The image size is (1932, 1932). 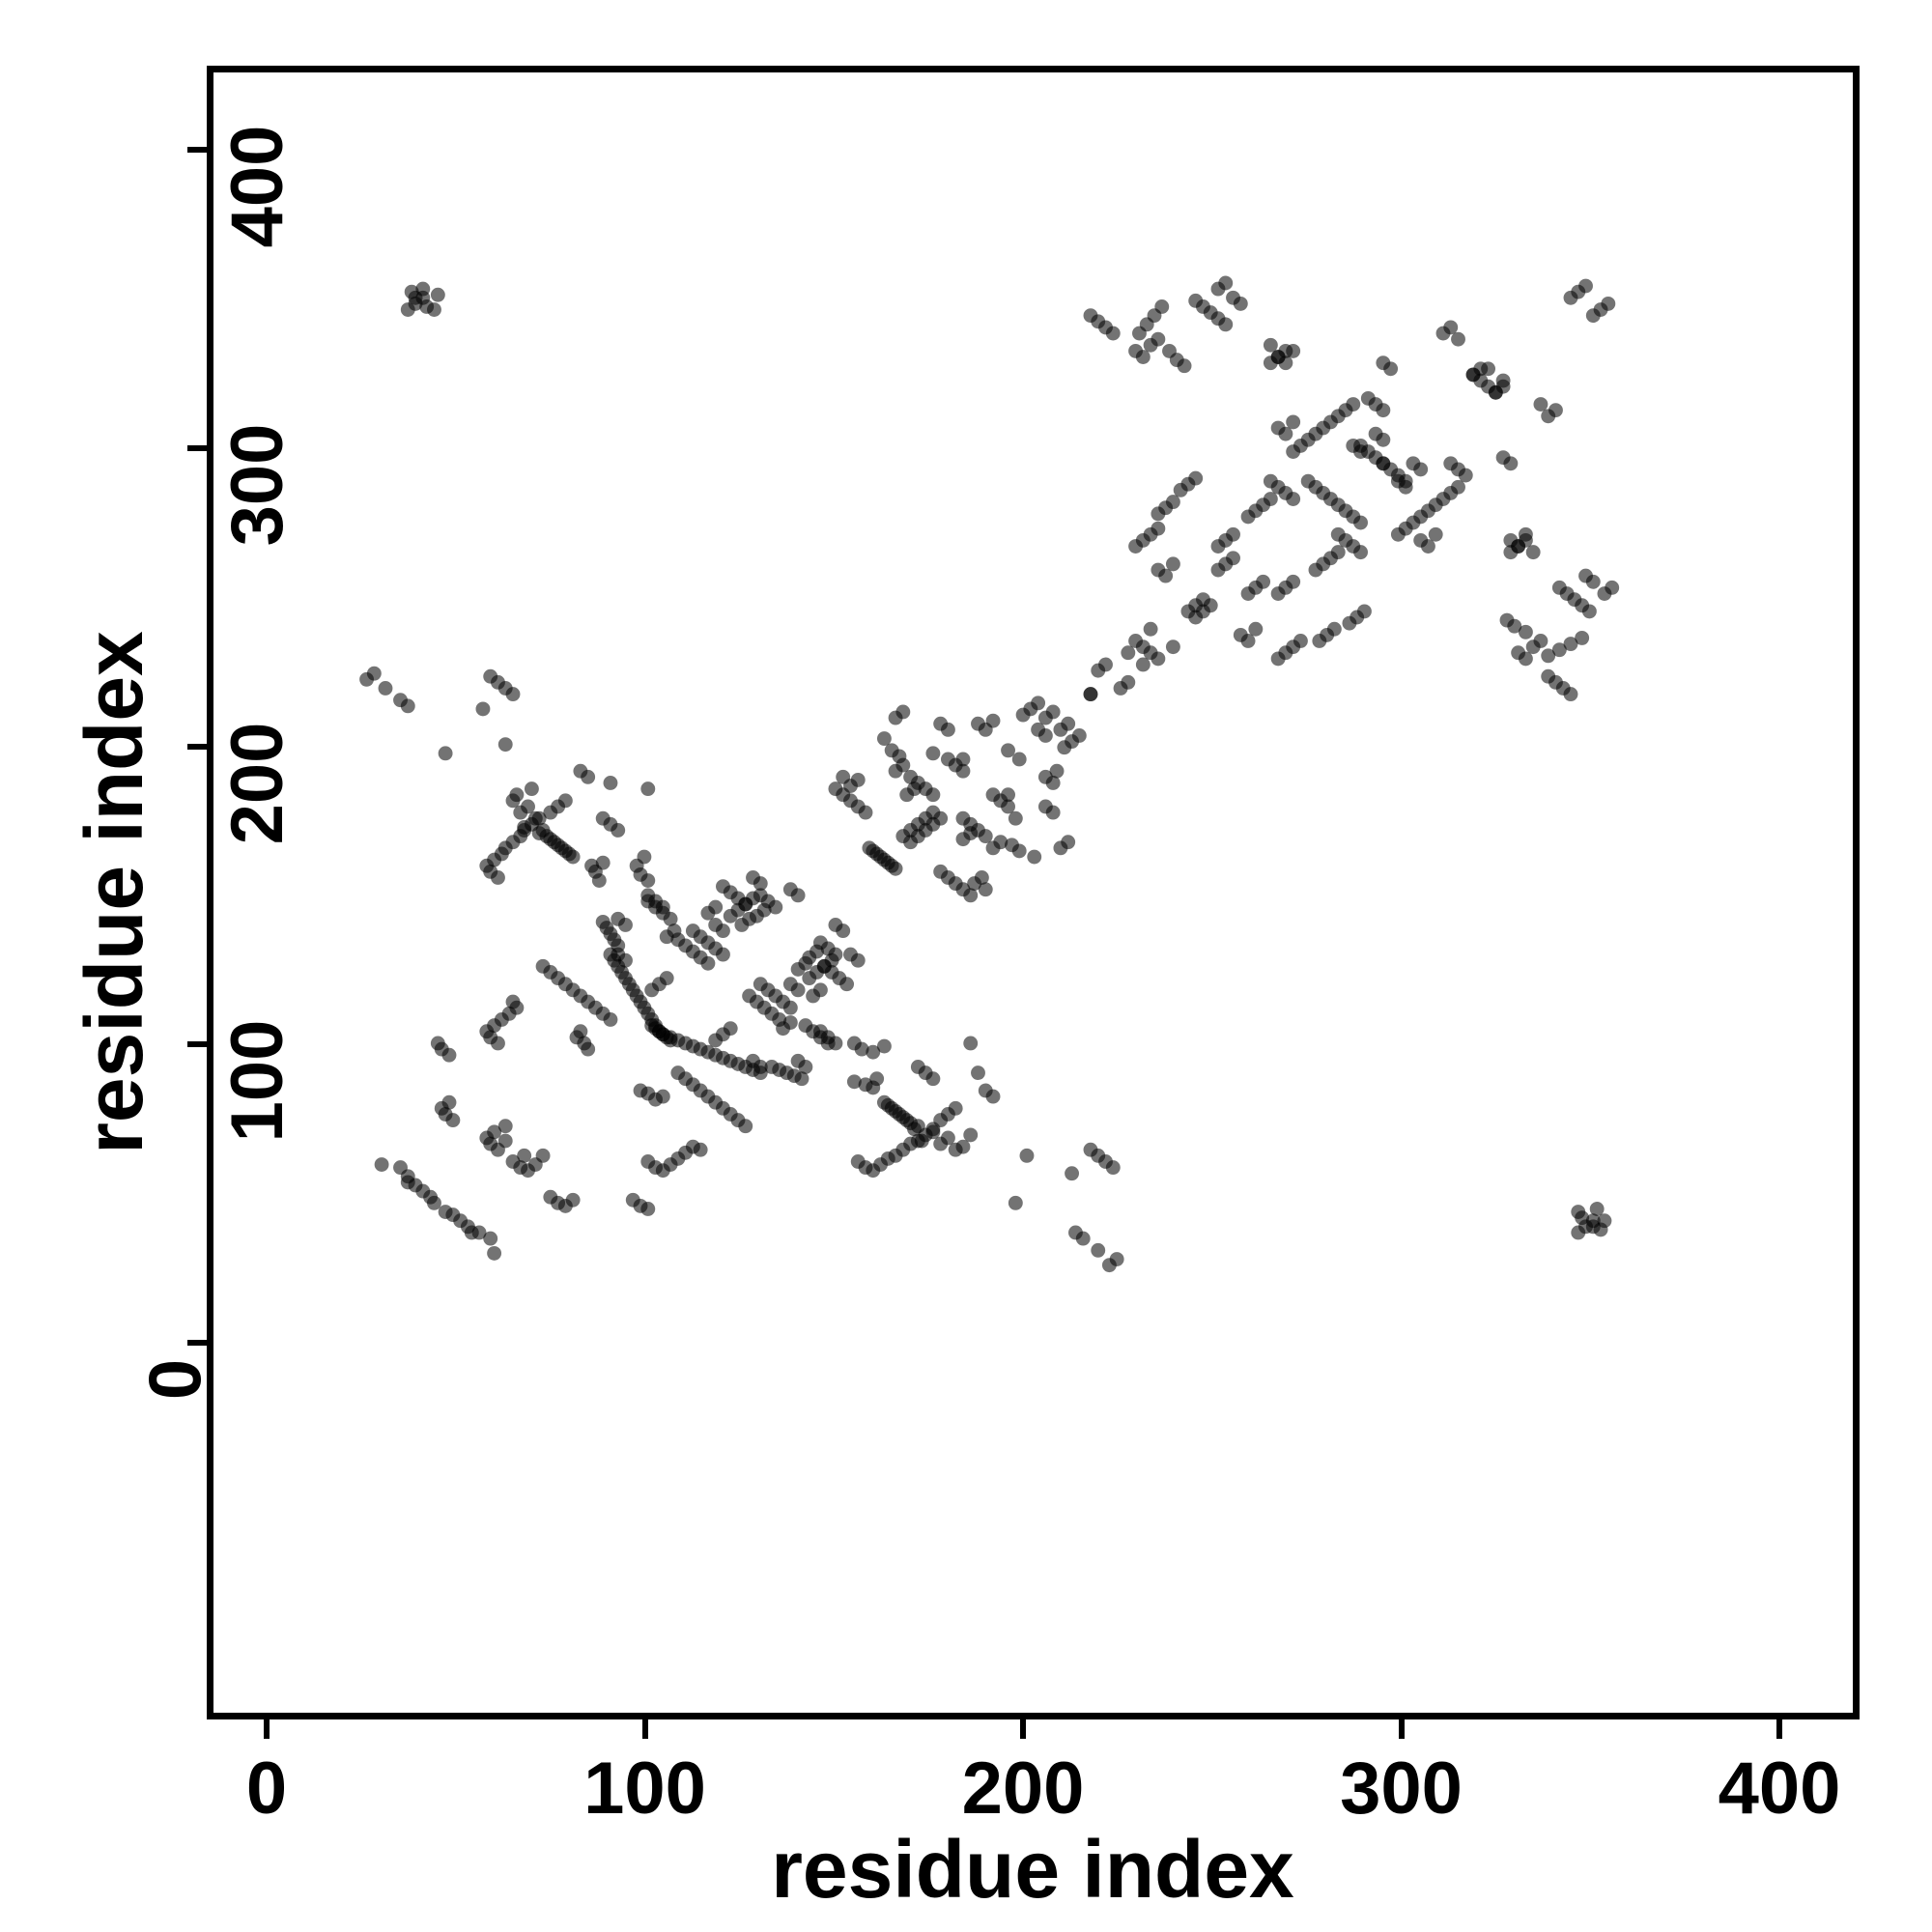 What do you see at coordinates (1401, 1788) in the screenshot?
I see `x-tick-label-300: 300` at bounding box center [1401, 1788].